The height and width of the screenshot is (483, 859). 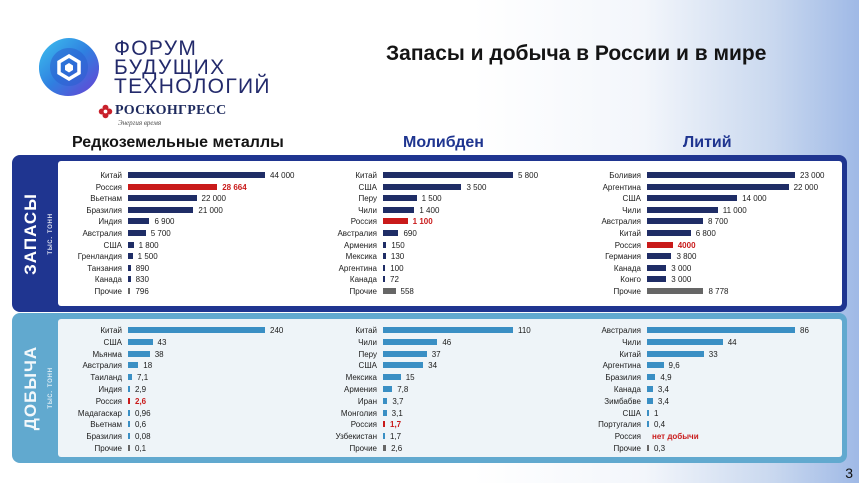 I want to click on value-label: 2,6, so click(x=397, y=448).